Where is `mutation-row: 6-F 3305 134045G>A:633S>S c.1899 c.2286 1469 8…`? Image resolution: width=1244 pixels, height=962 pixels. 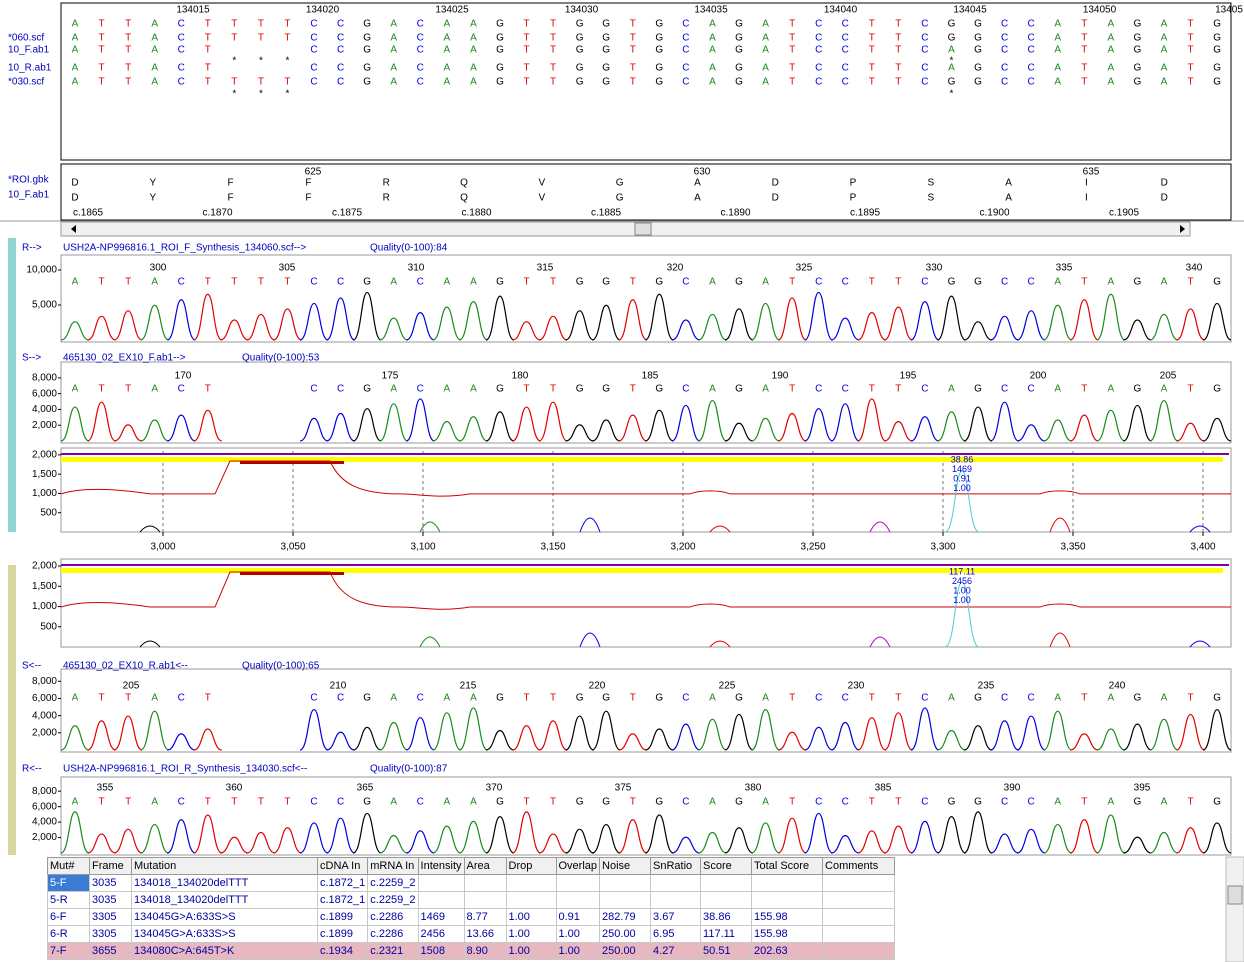
mutation-row: 6-F 3305 134045G>A:633S>S c.1899 c.2286 1469 8… is located at coordinates (471, 917).